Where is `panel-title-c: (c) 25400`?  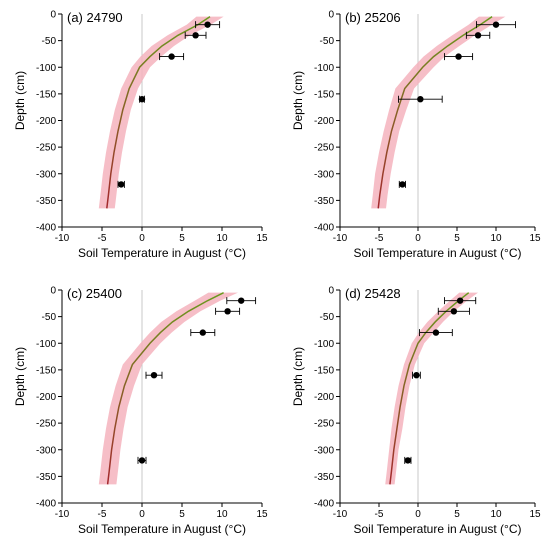 panel-title-c: (c) 25400 is located at coordinates (94, 293).